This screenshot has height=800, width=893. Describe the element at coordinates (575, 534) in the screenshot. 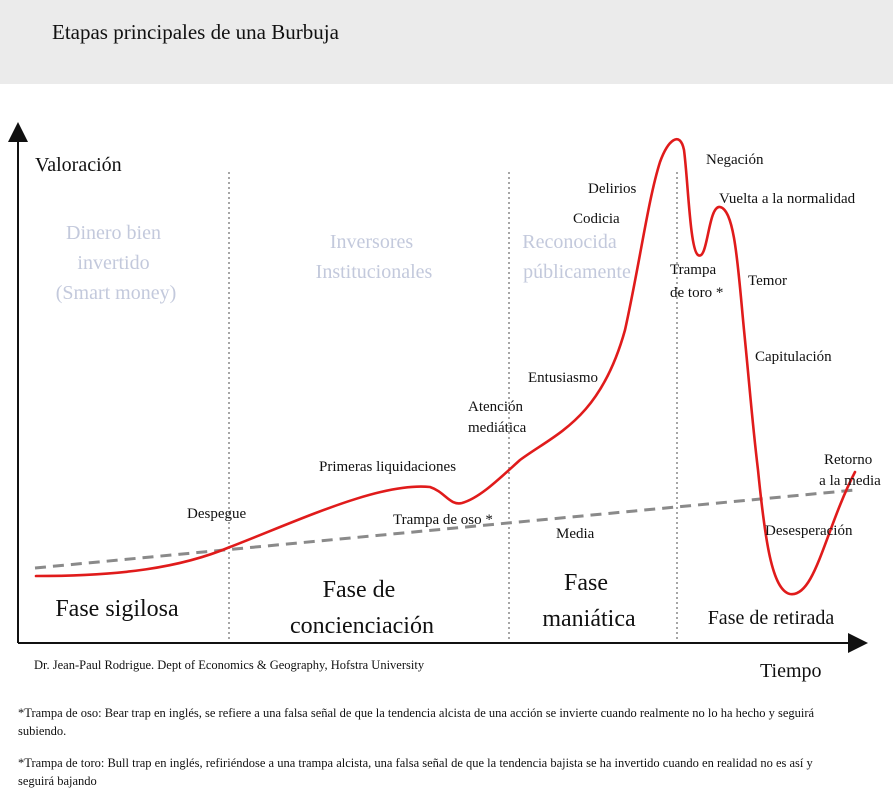

I see `event-mean: Media` at that location.